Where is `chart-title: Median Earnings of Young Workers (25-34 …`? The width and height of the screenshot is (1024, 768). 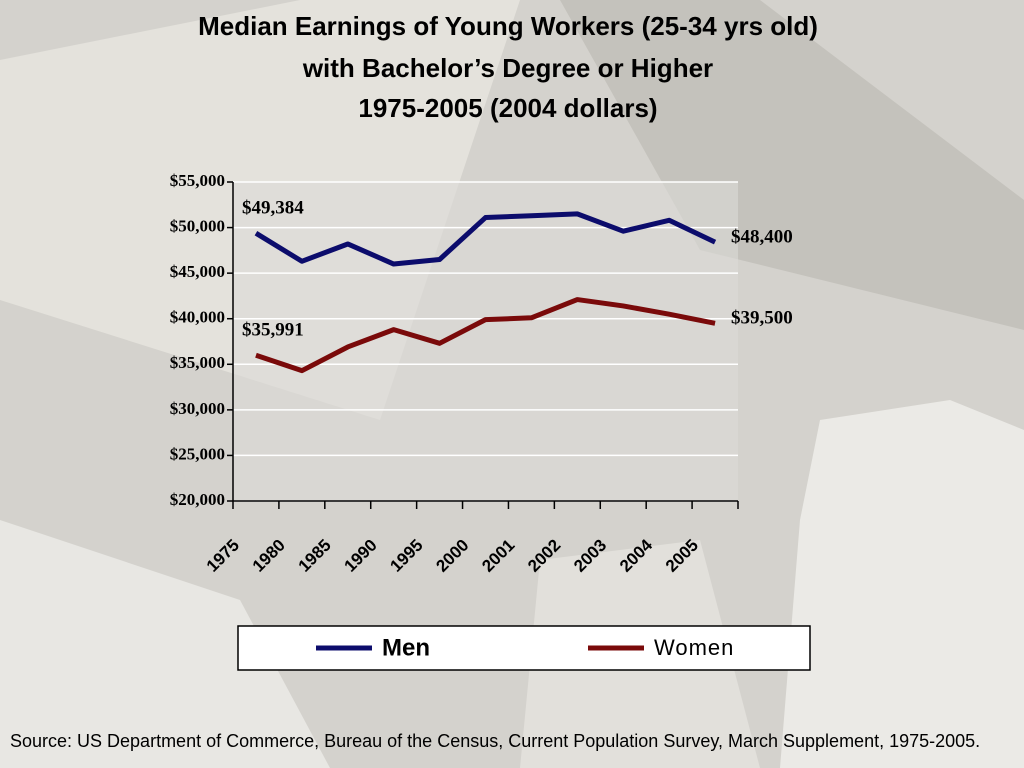
chart-title: Median Earnings of Young Workers (25-34 … is located at coordinates (508, 26).